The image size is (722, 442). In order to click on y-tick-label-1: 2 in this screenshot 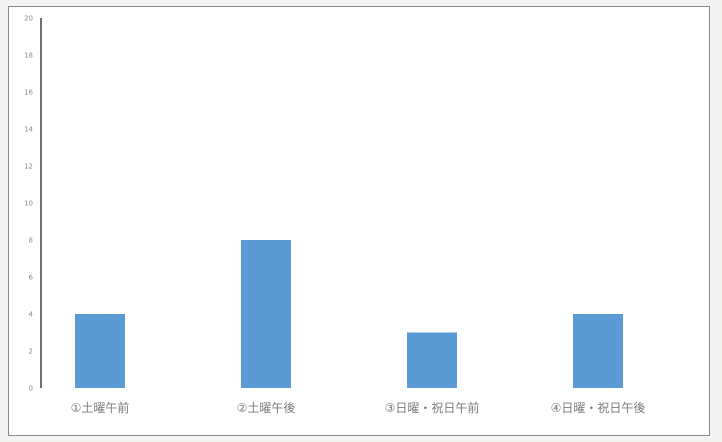, I will do `click(31, 352)`.